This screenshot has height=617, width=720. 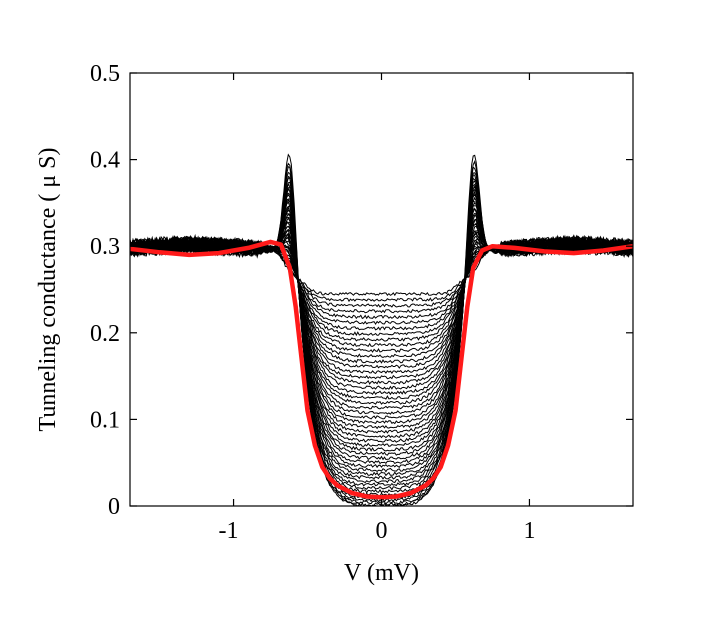 What do you see at coordinates (105, 247) in the screenshot?
I see `y-tick-label: 0.3` at bounding box center [105, 247].